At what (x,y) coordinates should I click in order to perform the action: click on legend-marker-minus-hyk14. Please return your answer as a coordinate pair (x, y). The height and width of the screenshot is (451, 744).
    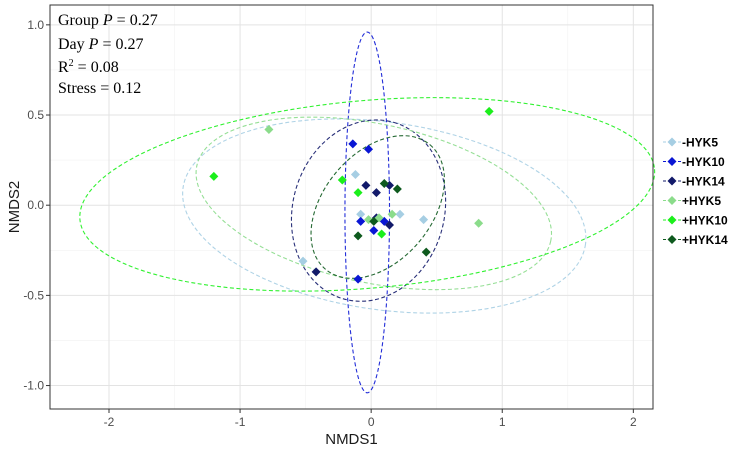
    Looking at the image, I should click on (672, 181).